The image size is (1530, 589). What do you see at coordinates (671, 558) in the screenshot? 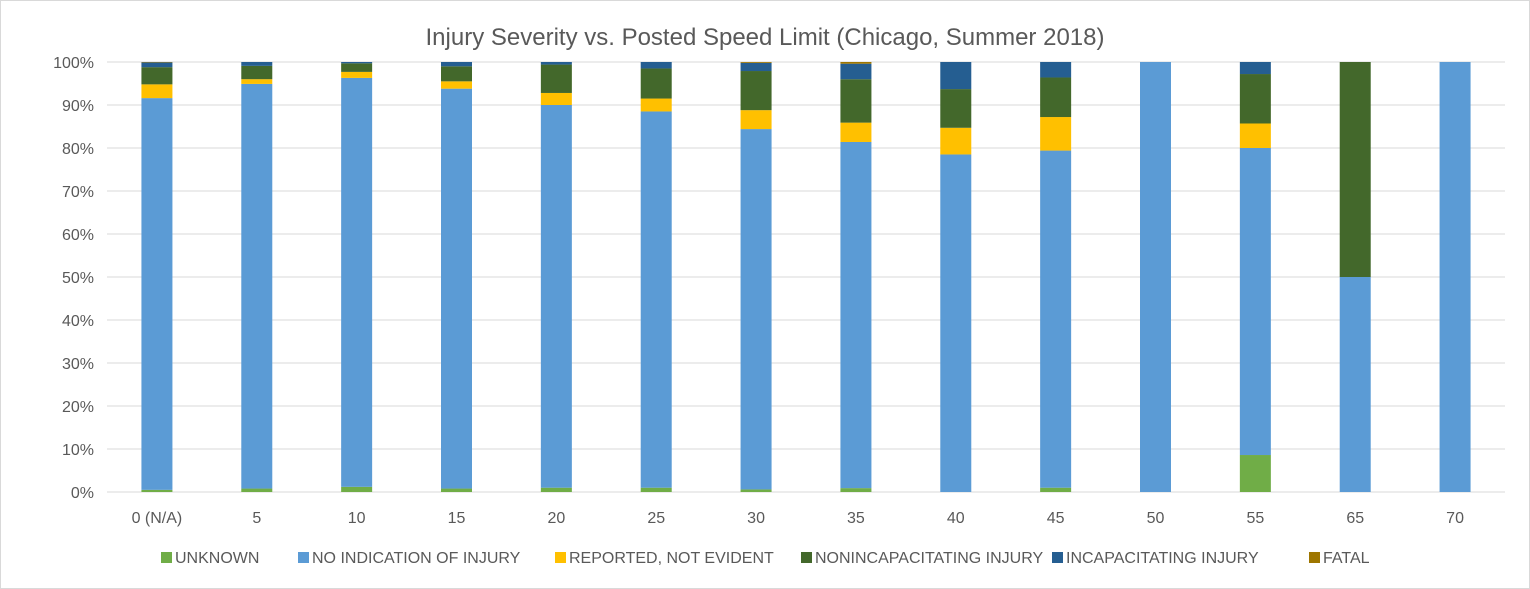
I see `legend-label: REPORTED, NOT EVIDENT` at bounding box center [671, 558].